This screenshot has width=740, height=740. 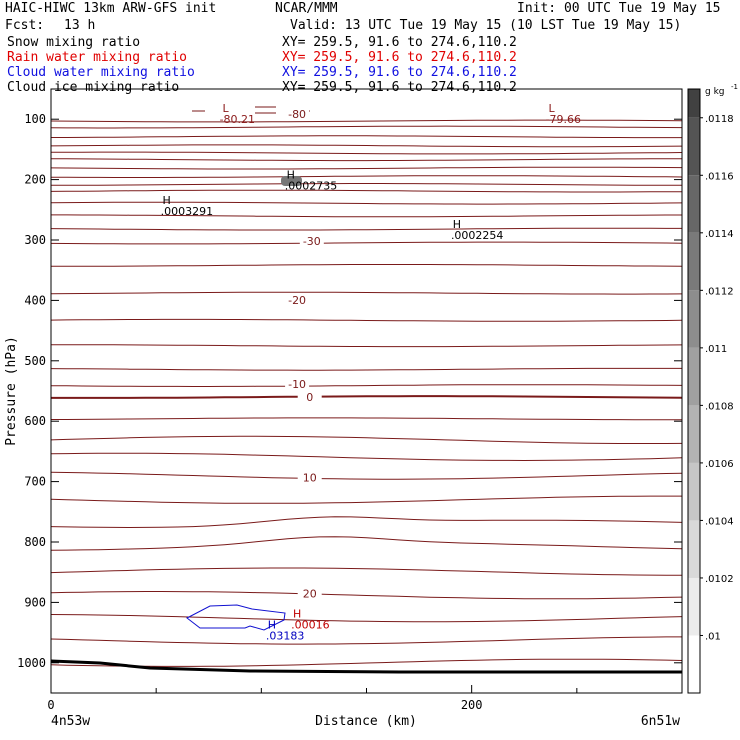 What do you see at coordinates (297, 114) in the screenshot?
I see `temperature-label: -80` at bounding box center [297, 114].